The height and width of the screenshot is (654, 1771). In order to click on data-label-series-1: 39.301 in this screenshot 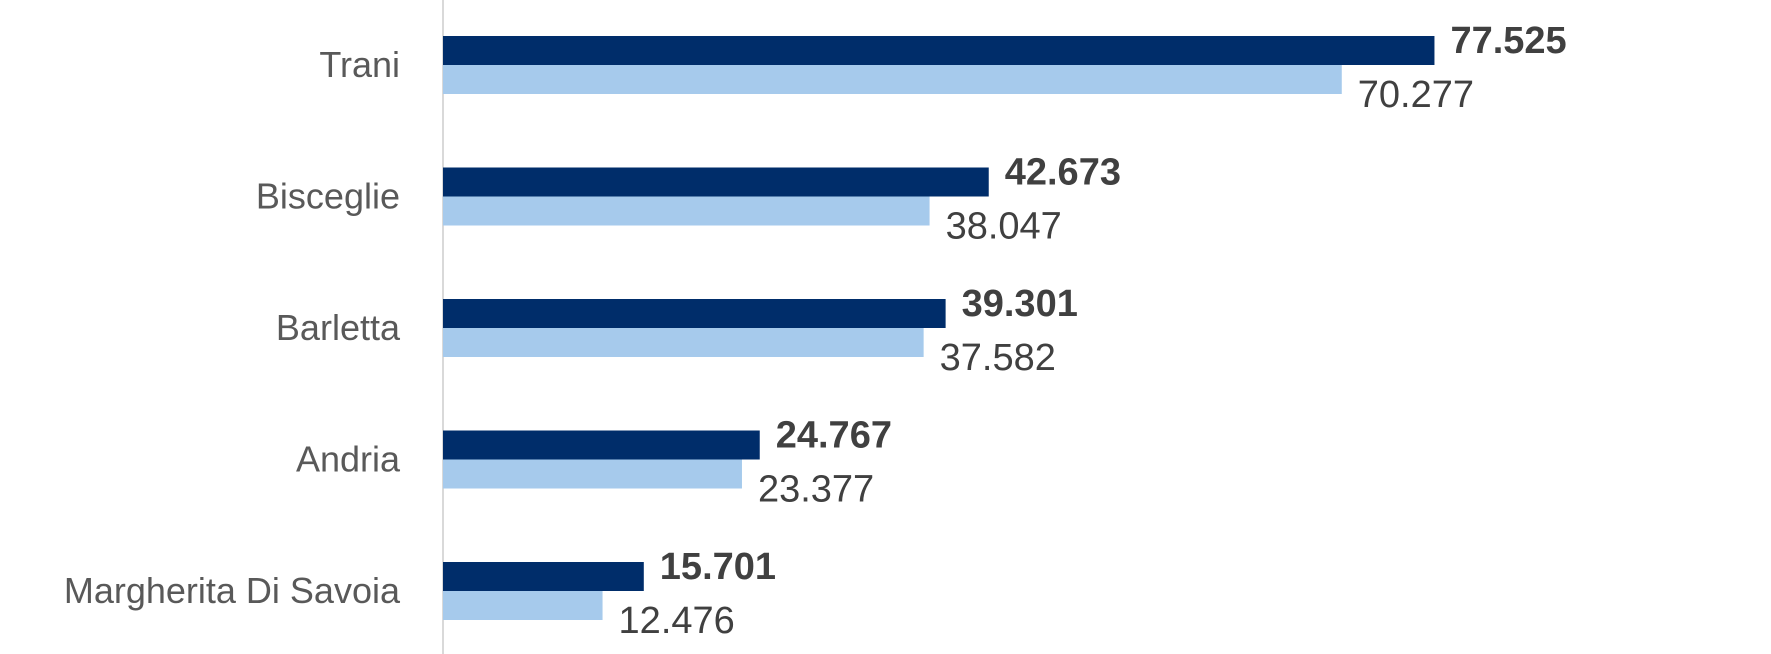, I will do `click(1020, 304)`.